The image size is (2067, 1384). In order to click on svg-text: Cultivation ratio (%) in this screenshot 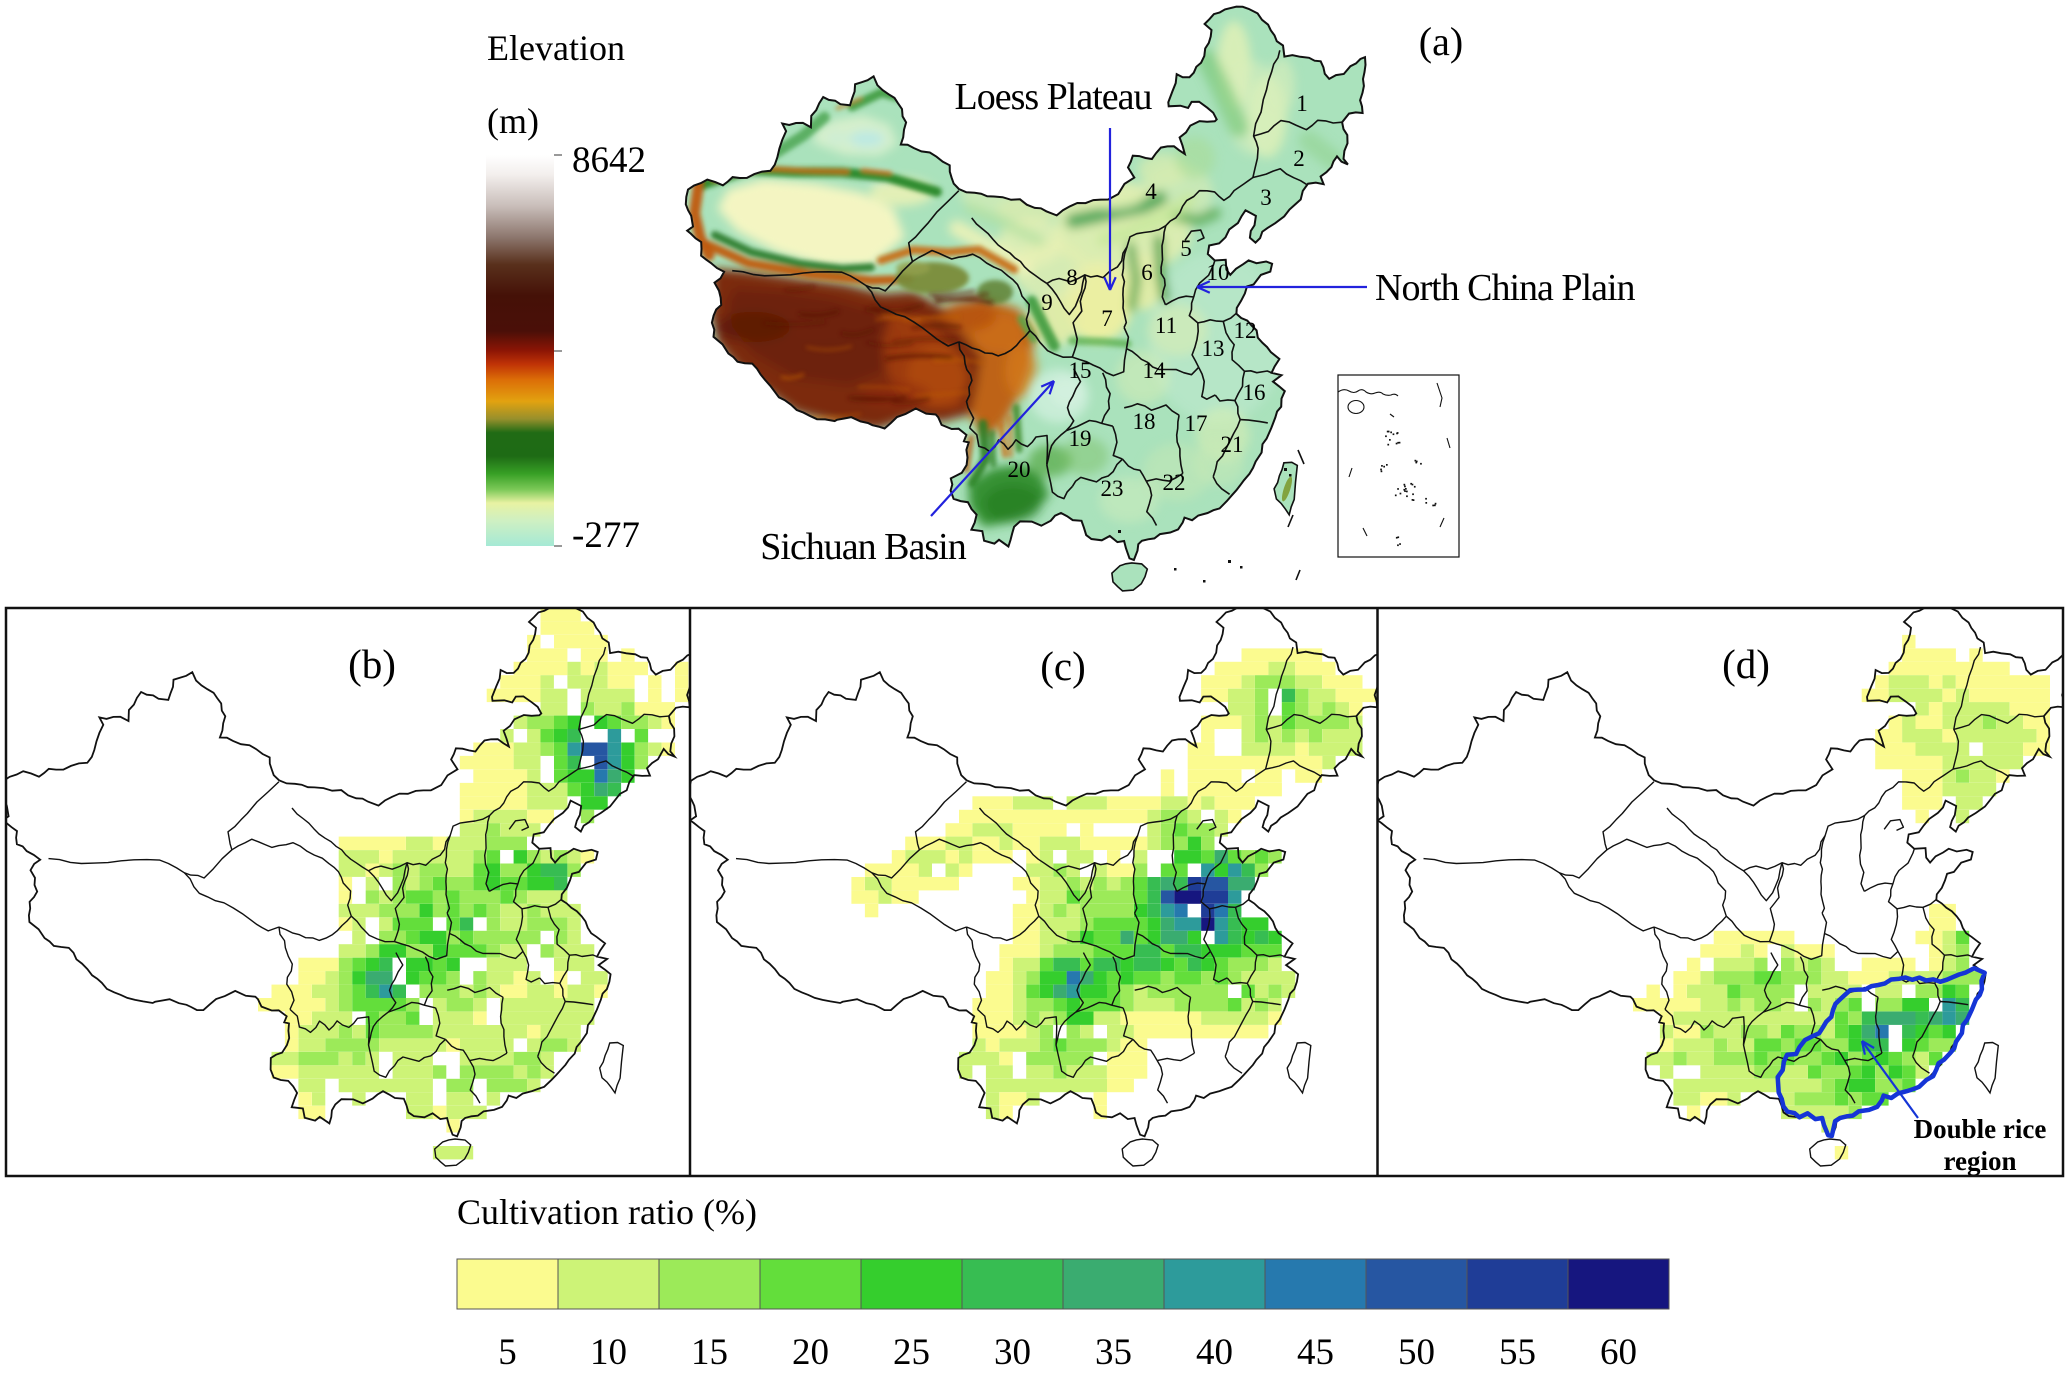, I will do `click(607, 1212)`.